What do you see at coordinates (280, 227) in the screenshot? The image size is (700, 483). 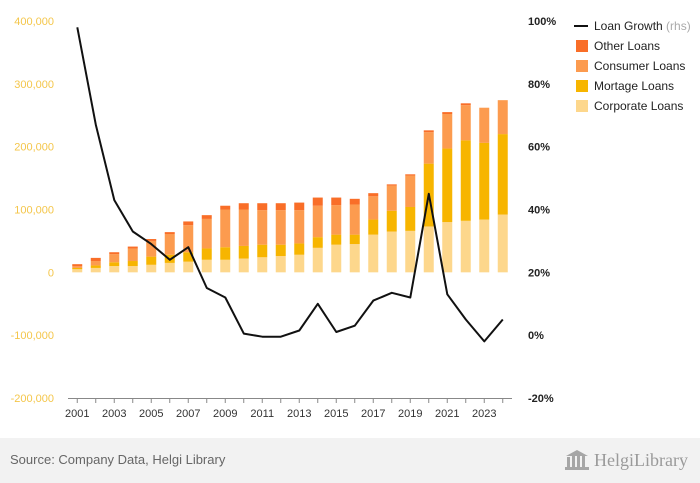 I see `bar-consumer-loans-2012` at bounding box center [280, 227].